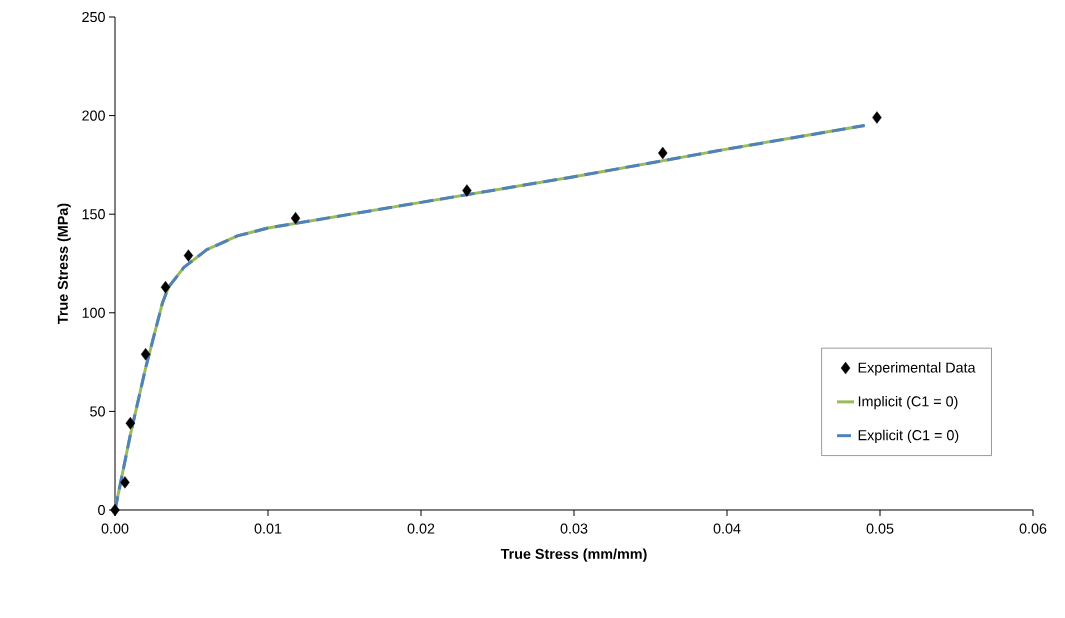 Image resolution: width=1065 pixels, height=618 pixels. What do you see at coordinates (97, 411) in the screenshot?
I see `y-tick-label: 50` at bounding box center [97, 411].